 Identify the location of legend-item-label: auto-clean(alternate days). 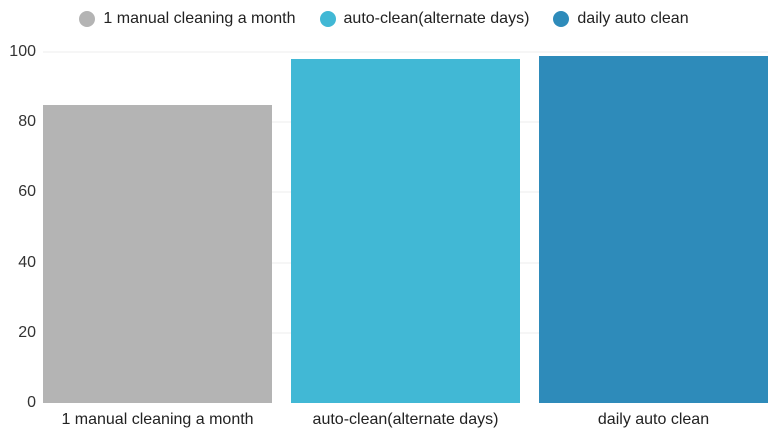
(436, 18).